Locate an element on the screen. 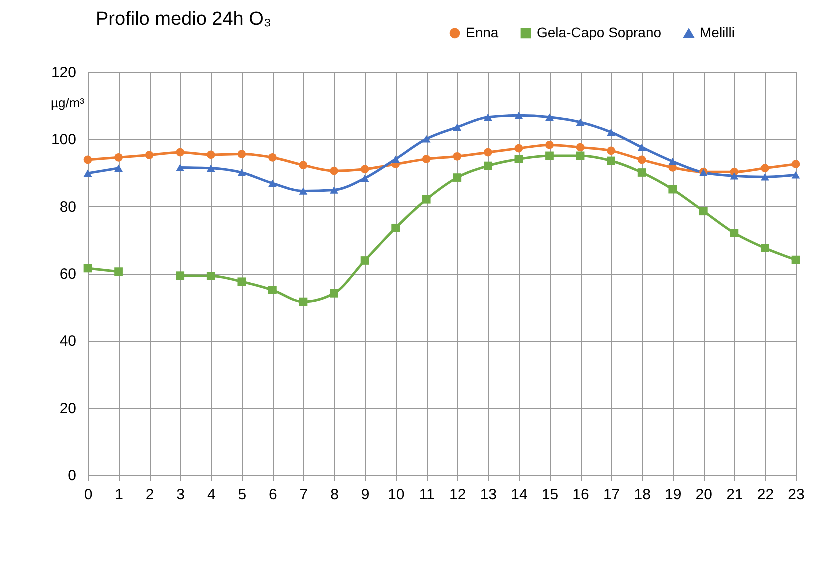 The height and width of the screenshot is (587, 813). x-tick-label: 10 is located at coordinates (396, 495).